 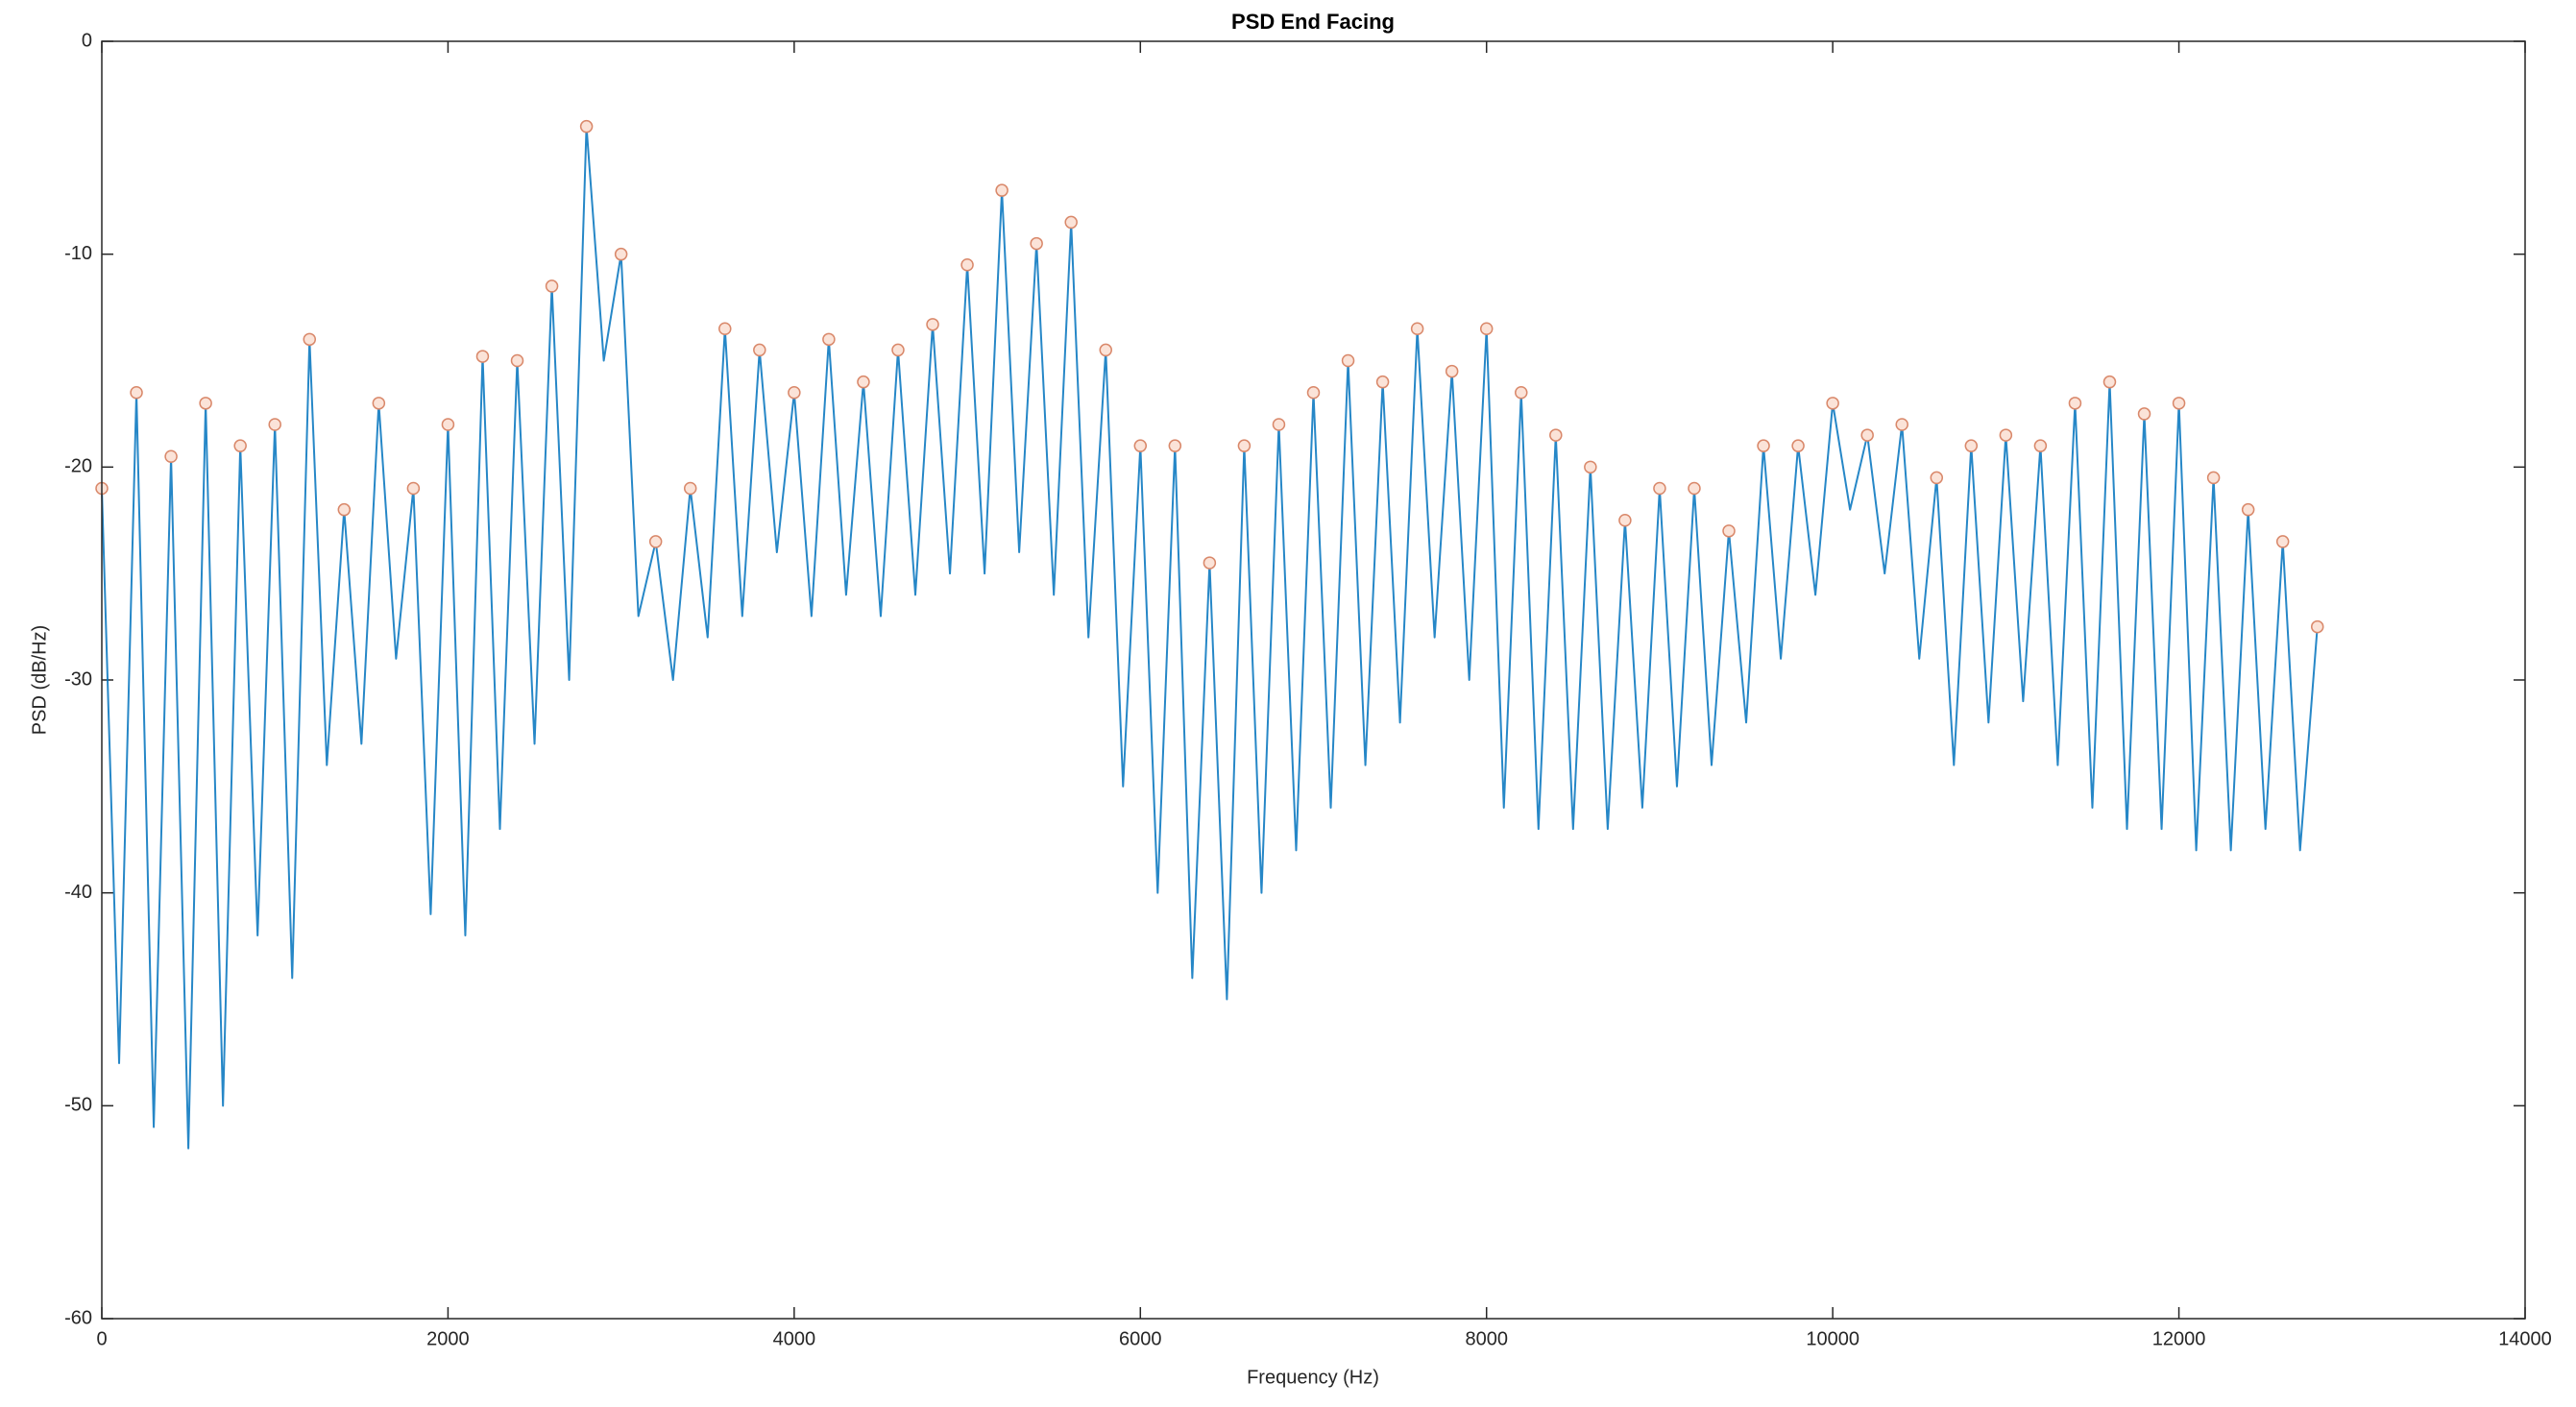 I want to click on y-tick-label: -40, so click(x=78, y=892).